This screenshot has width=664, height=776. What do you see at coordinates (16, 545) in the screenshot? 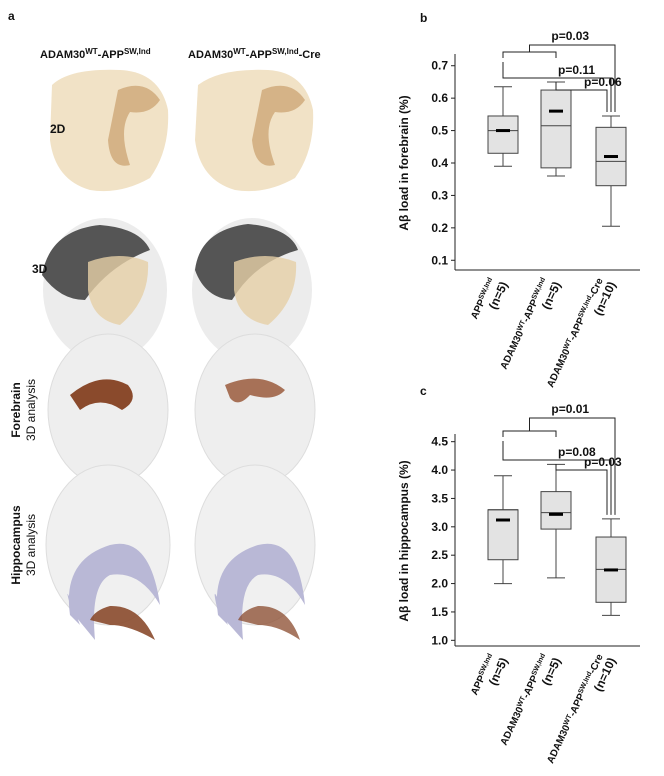
I see `row-label: Hippocampus` at bounding box center [16, 545].